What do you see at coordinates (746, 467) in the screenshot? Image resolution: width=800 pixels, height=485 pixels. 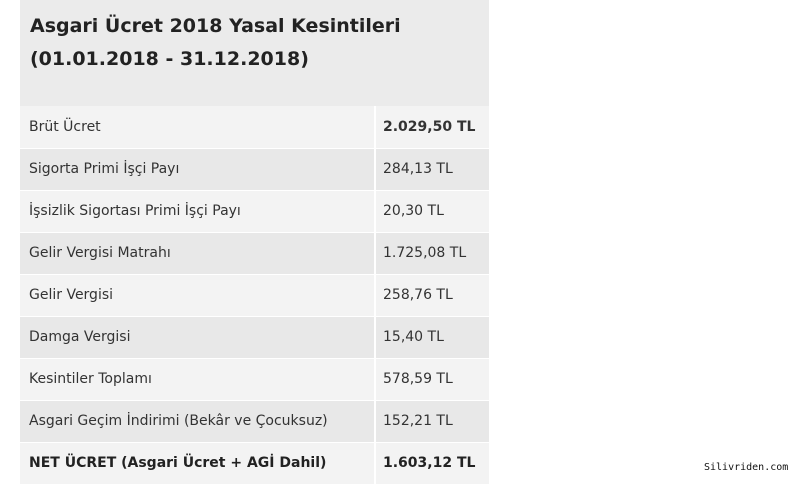 I see `watermark-text: Silivriden.com` at bounding box center [746, 467].